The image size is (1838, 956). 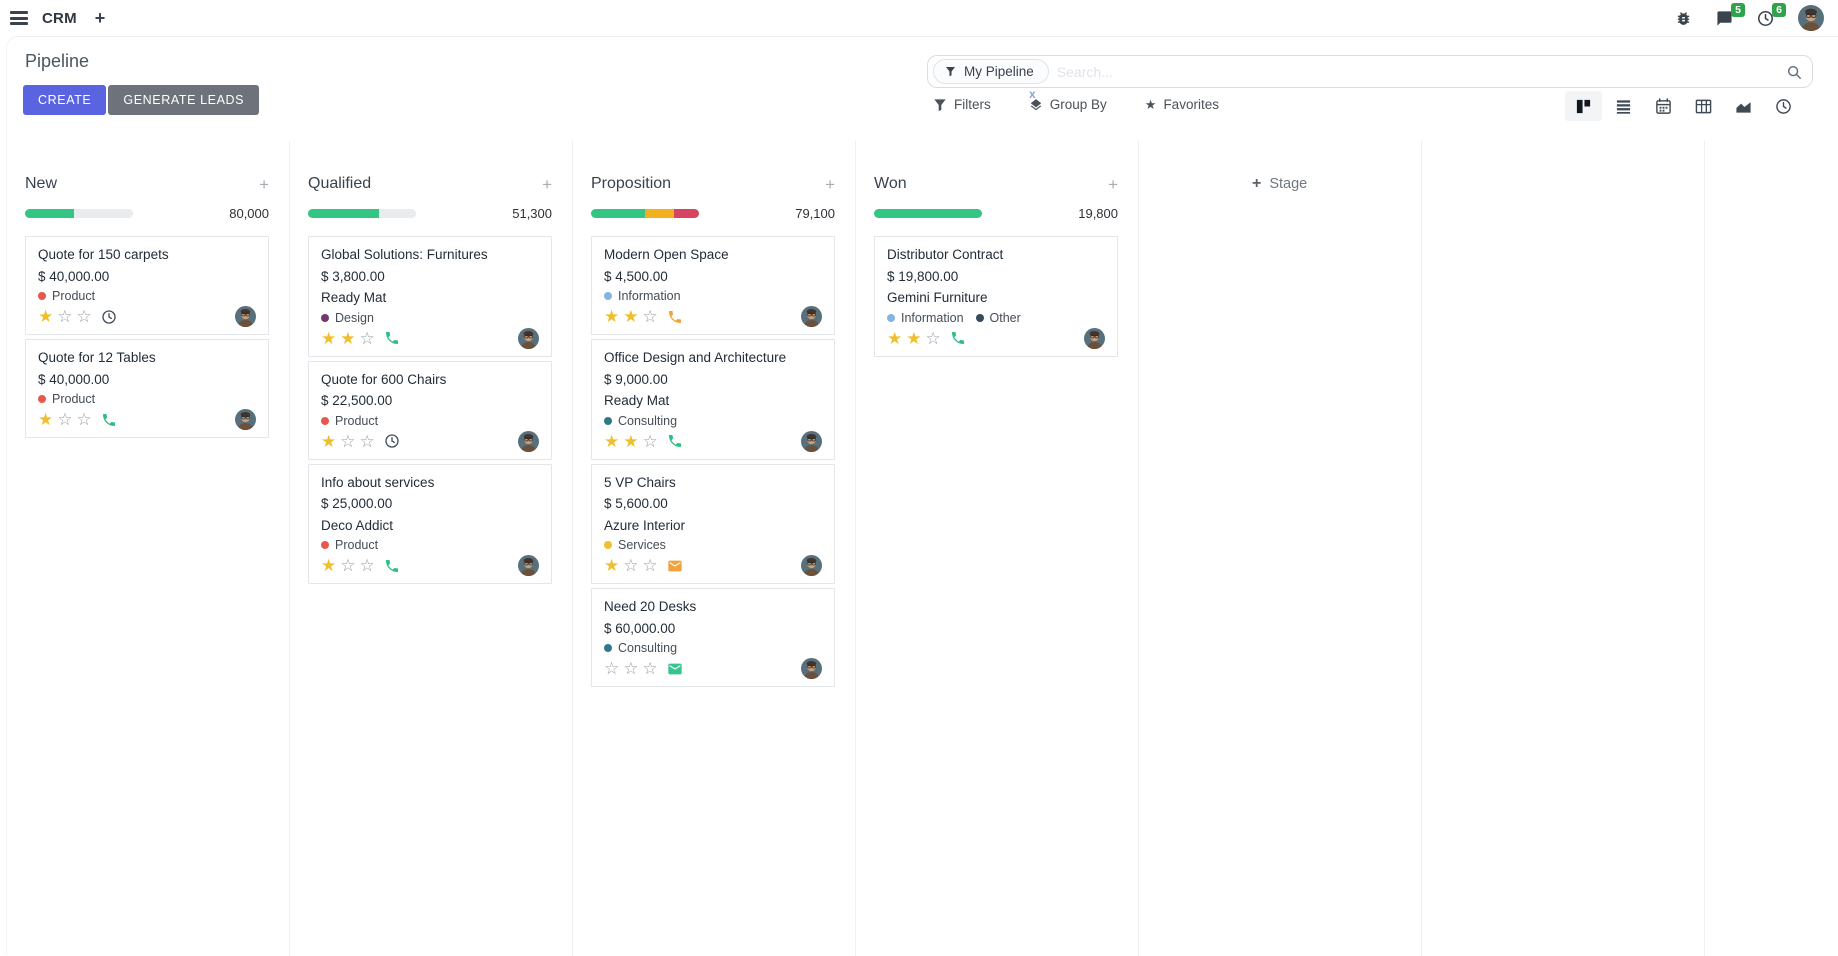 What do you see at coordinates (100, 18) in the screenshot?
I see `add-icon: +` at bounding box center [100, 18].